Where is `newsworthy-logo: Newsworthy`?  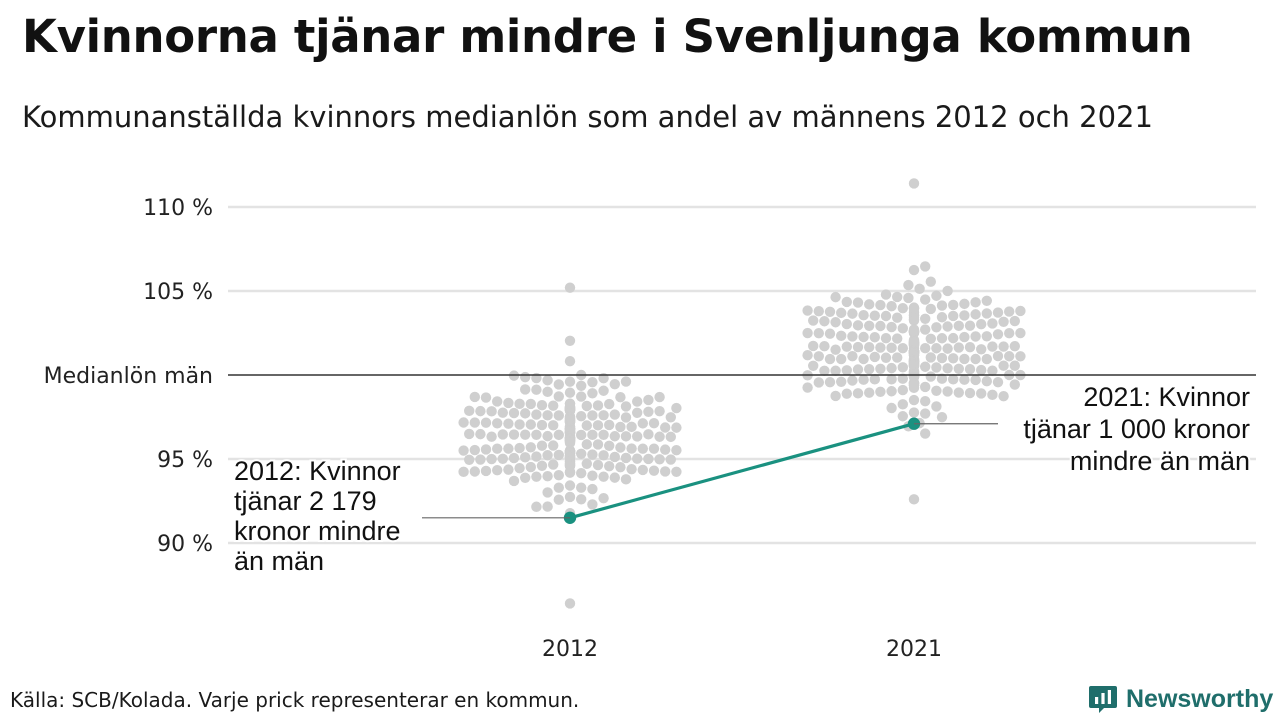
newsworthy-logo: Newsworthy is located at coordinates (1180, 699).